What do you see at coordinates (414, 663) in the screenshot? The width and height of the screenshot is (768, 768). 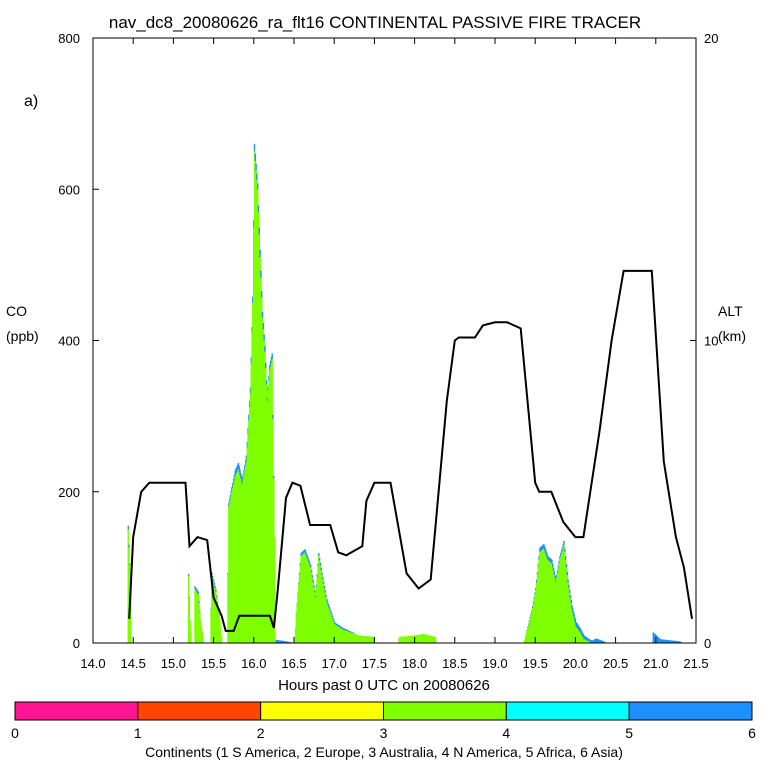 I see `x-tick-label: 18.0` at bounding box center [414, 663].